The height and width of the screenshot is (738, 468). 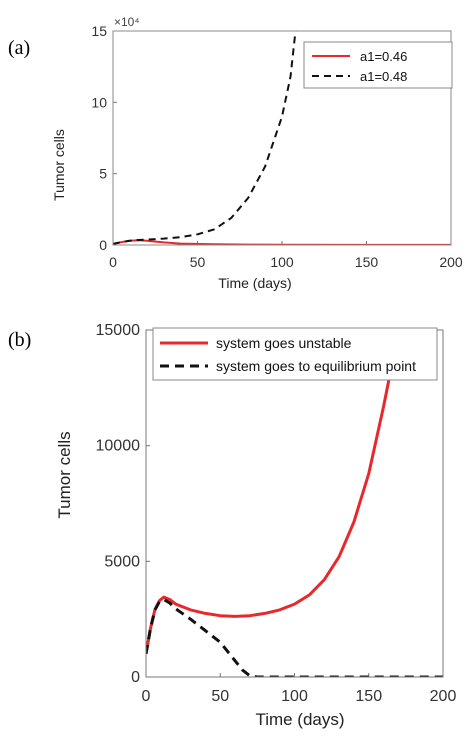 I want to click on panel-b-x-tick-label: 50, so click(x=220, y=696).